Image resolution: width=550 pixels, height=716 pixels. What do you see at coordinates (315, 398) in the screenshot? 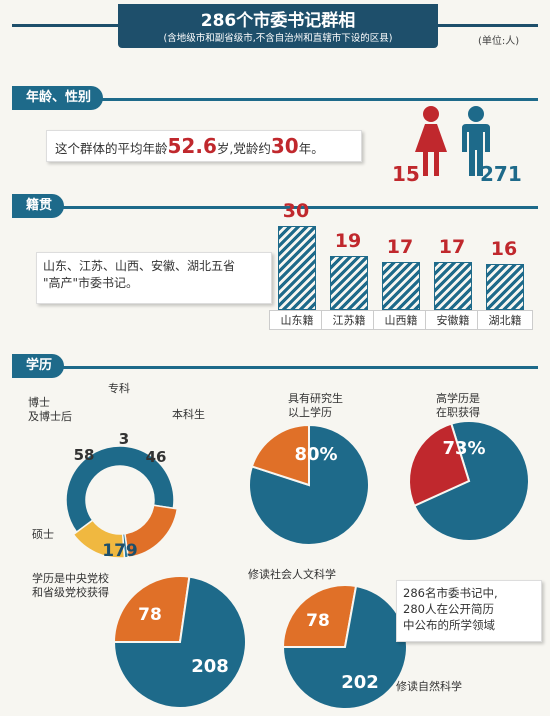
I see `postgrad-label-line-1: 具有研究生` at bounding box center [315, 398].